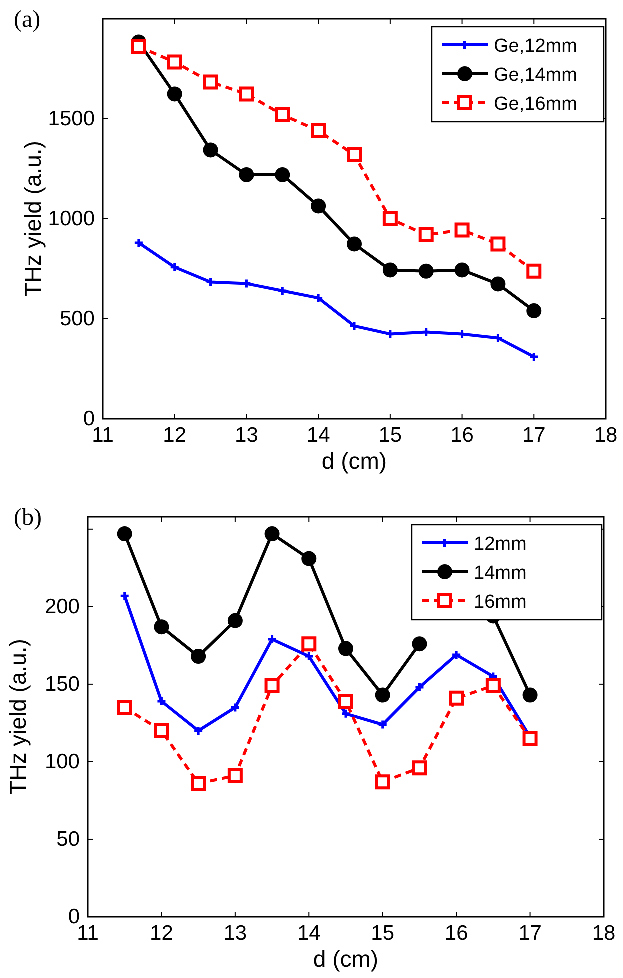 The height and width of the screenshot is (978, 623). What do you see at coordinates (62, 762) in the screenshot?
I see `y-tick-label: 100` at bounding box center [62, 762].